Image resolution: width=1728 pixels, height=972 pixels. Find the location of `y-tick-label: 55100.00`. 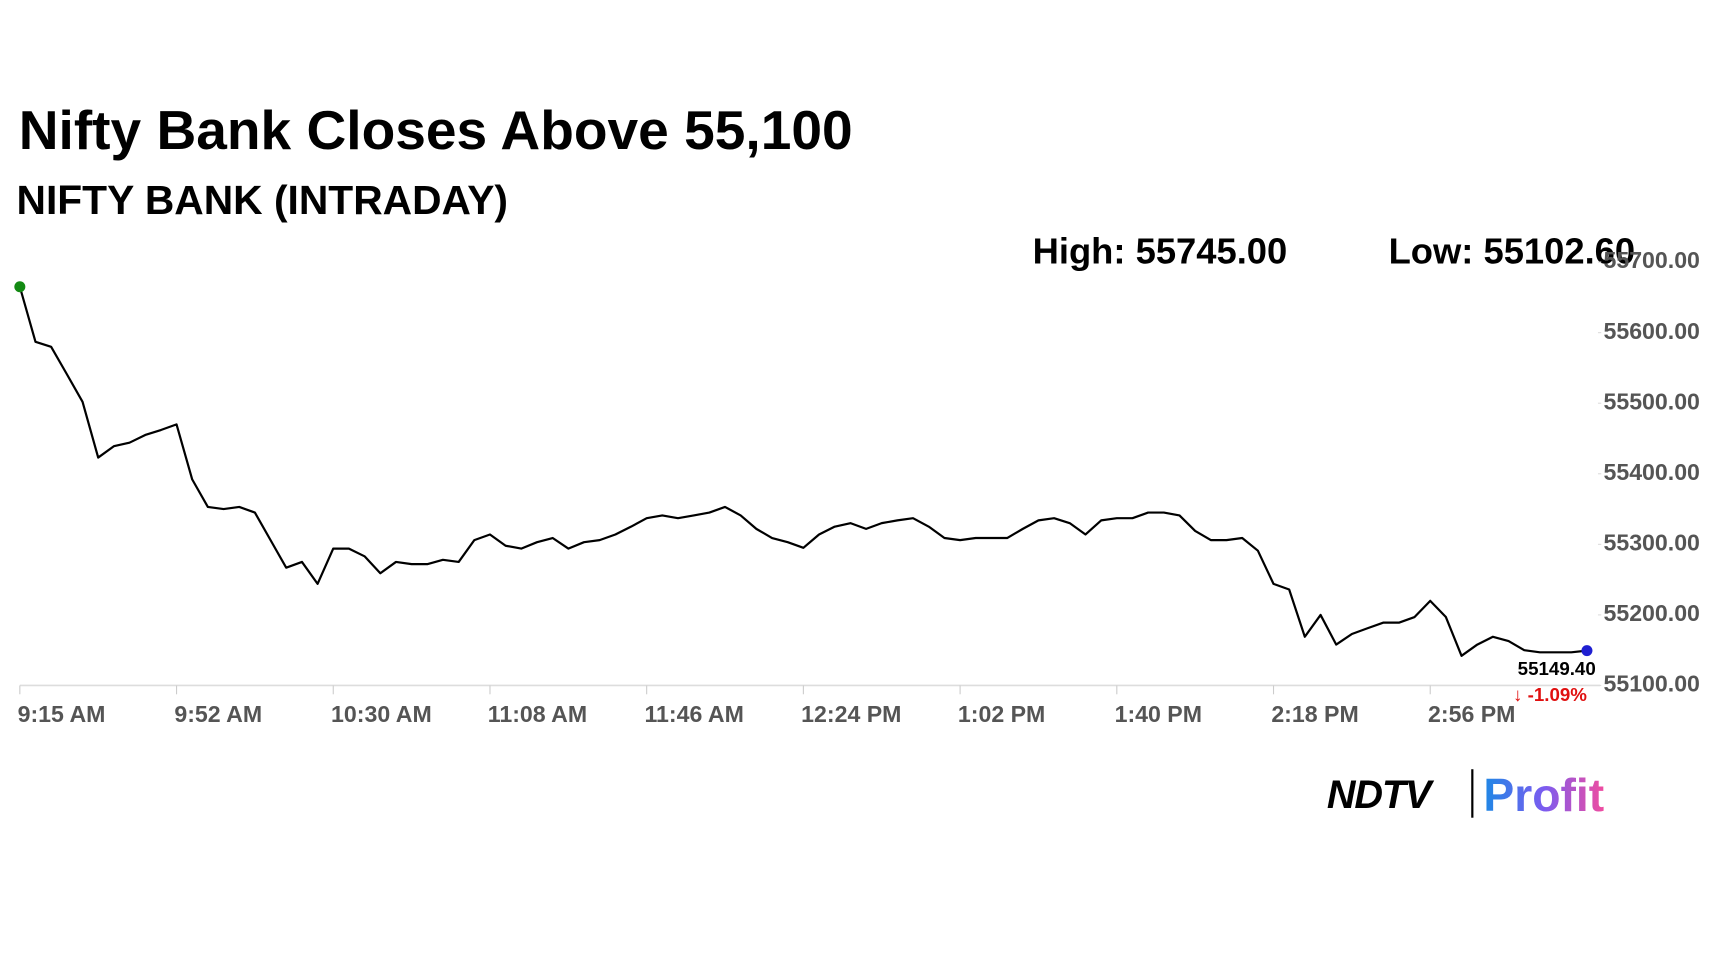

y-tick-label: 55100.00 is located at coordinates (1651, 684).